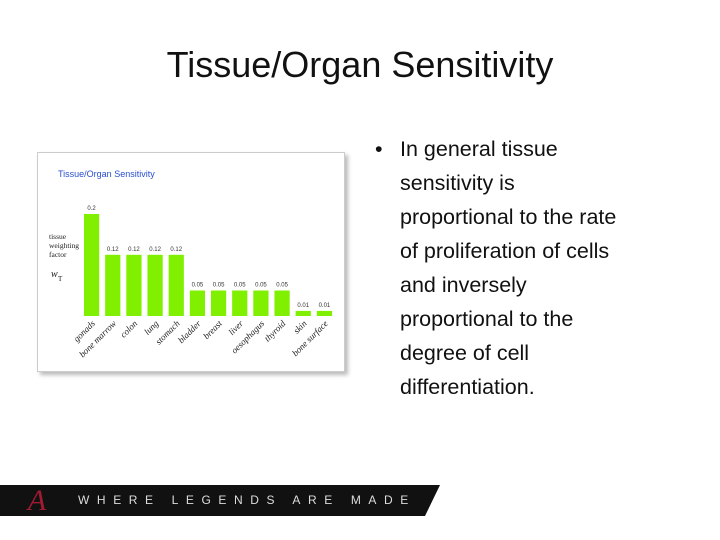 The width and height of the screenshot is (720, 540). I want to click on bullet-line: sensitivity is, so click(457, 183).